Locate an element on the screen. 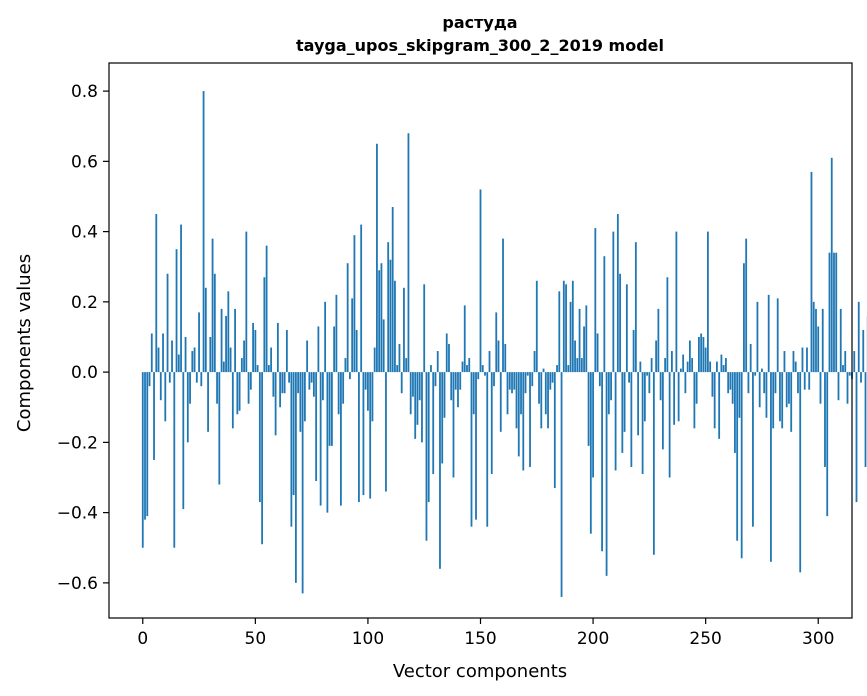 The height and width of the screenshot is (696, 867). y-tick-label: −0.6 is located at coordinates (77, 584).